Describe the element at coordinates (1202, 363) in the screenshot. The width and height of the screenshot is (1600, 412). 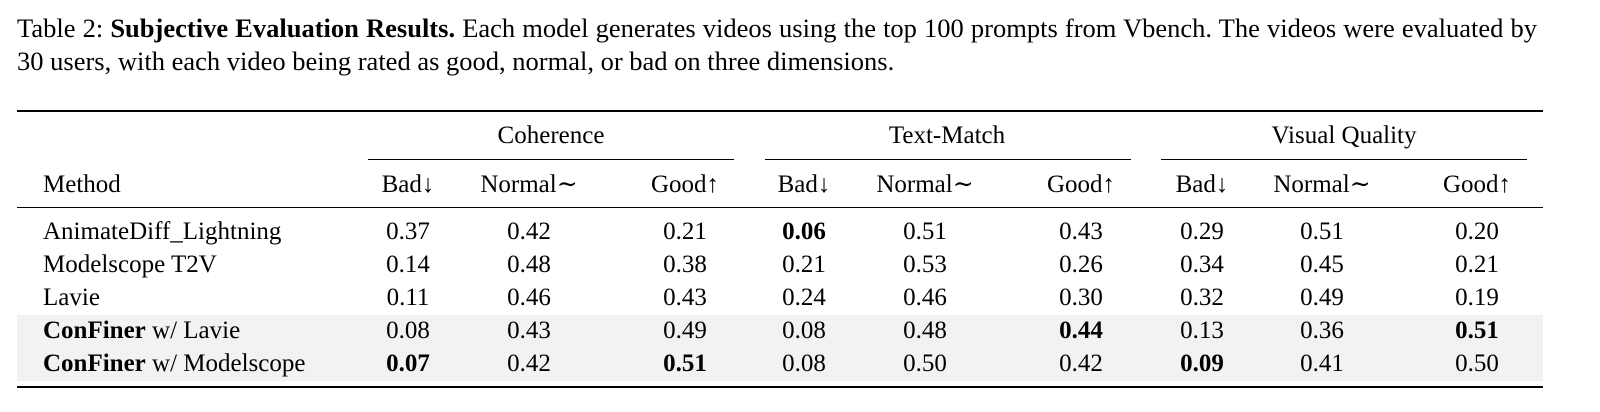
I see `table-cell: 0.09` at that location.